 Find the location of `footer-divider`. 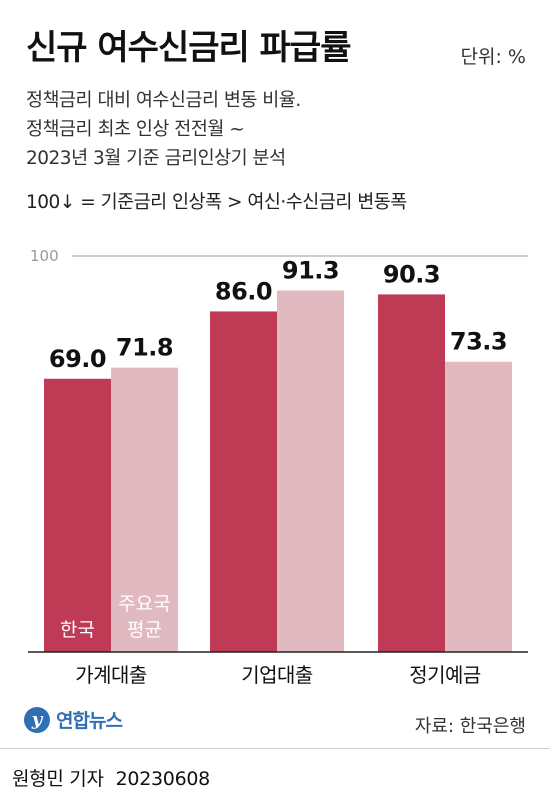

footer-divider is located at coordinates (275, 748).